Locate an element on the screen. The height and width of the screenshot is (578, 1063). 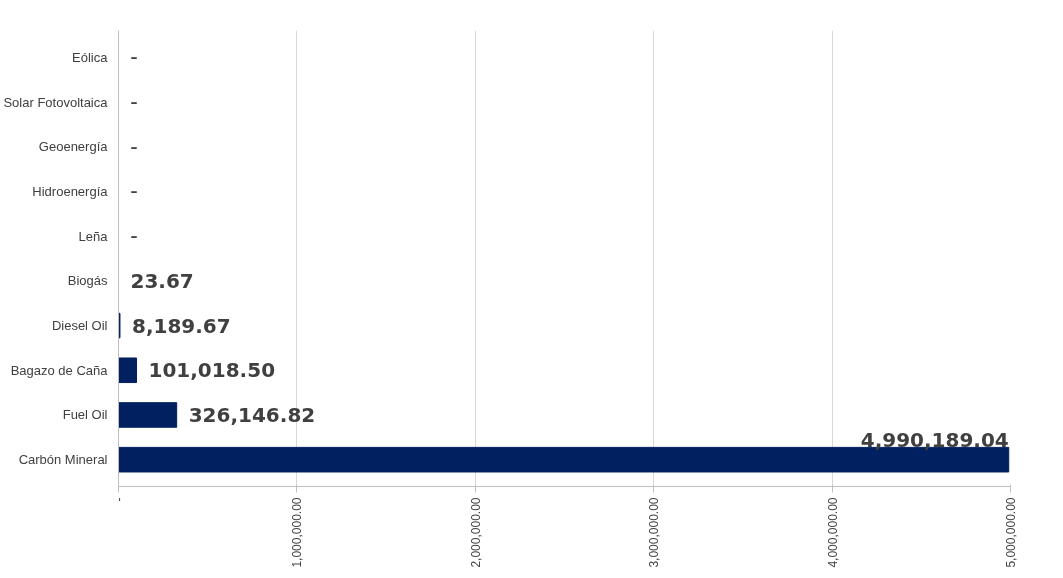
data-label: 101,018.50 is located at coordinates (212, 370).